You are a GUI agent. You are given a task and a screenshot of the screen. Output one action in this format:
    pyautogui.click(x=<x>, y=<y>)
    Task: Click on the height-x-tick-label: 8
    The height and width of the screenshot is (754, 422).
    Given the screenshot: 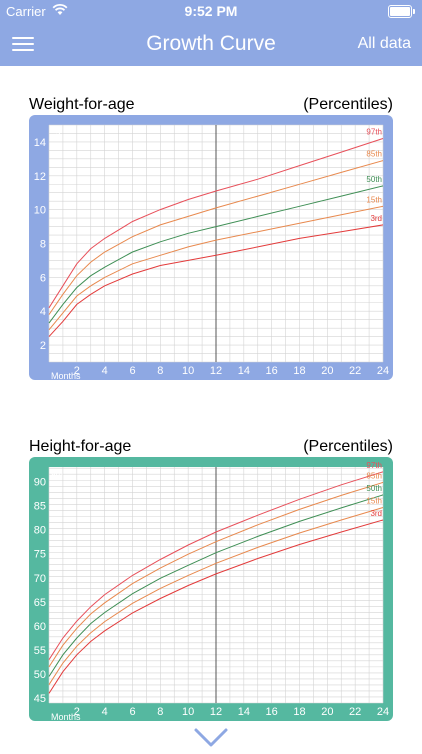 What is the action you would take?
    pyautogui.click(x=160, y=712)
    